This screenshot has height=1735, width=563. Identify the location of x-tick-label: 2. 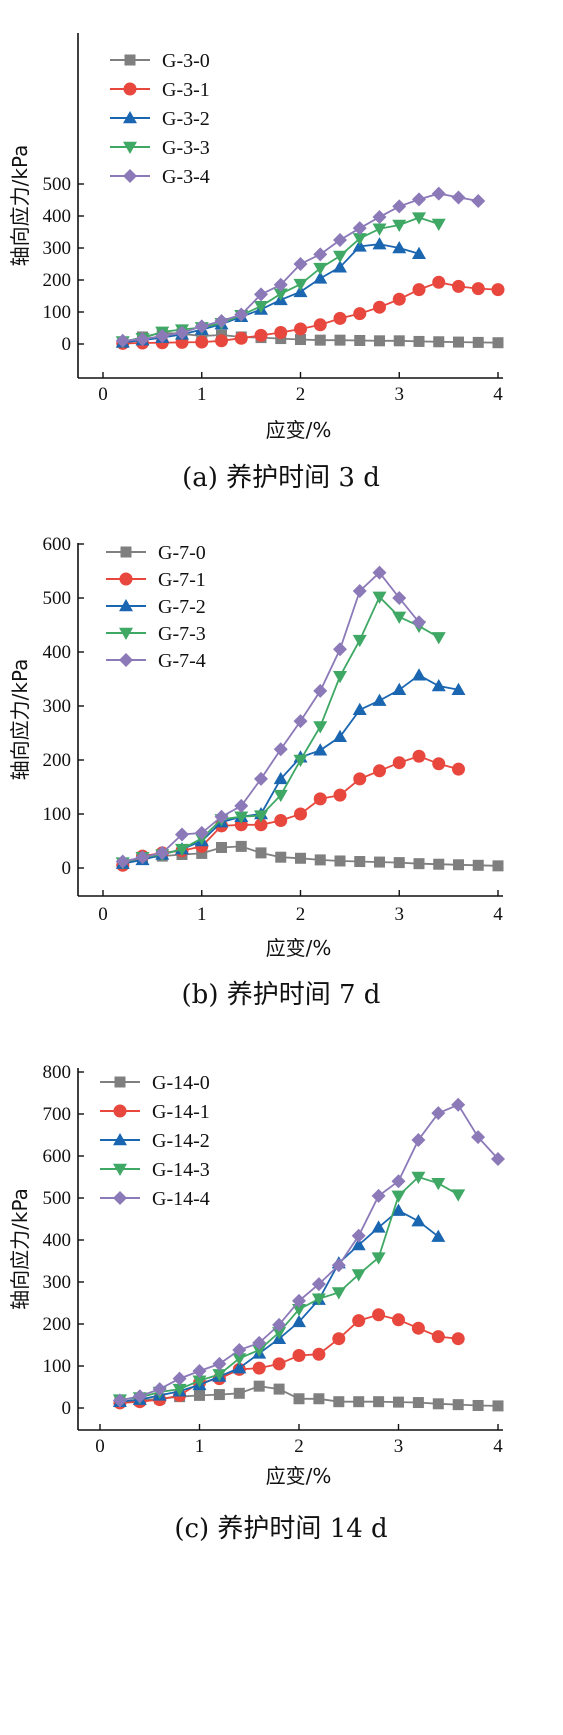
(299, 1446).